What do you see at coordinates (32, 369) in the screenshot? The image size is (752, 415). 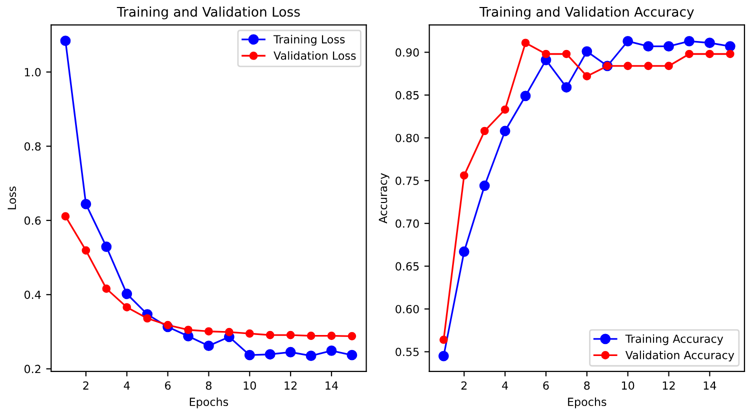 I see `y-tick-label: 0.2` at bounding box center [32, 369].